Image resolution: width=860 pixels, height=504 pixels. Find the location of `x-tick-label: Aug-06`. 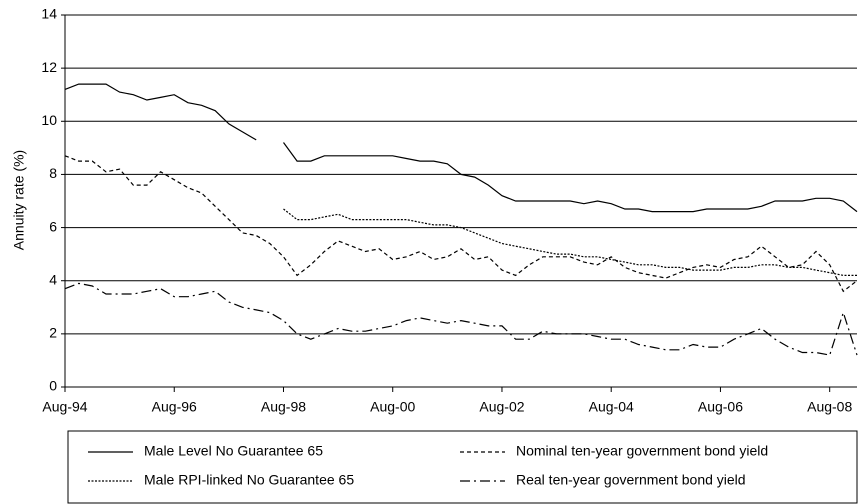

x-tick-label: Aug-06 is located at coordinates (720, 407).